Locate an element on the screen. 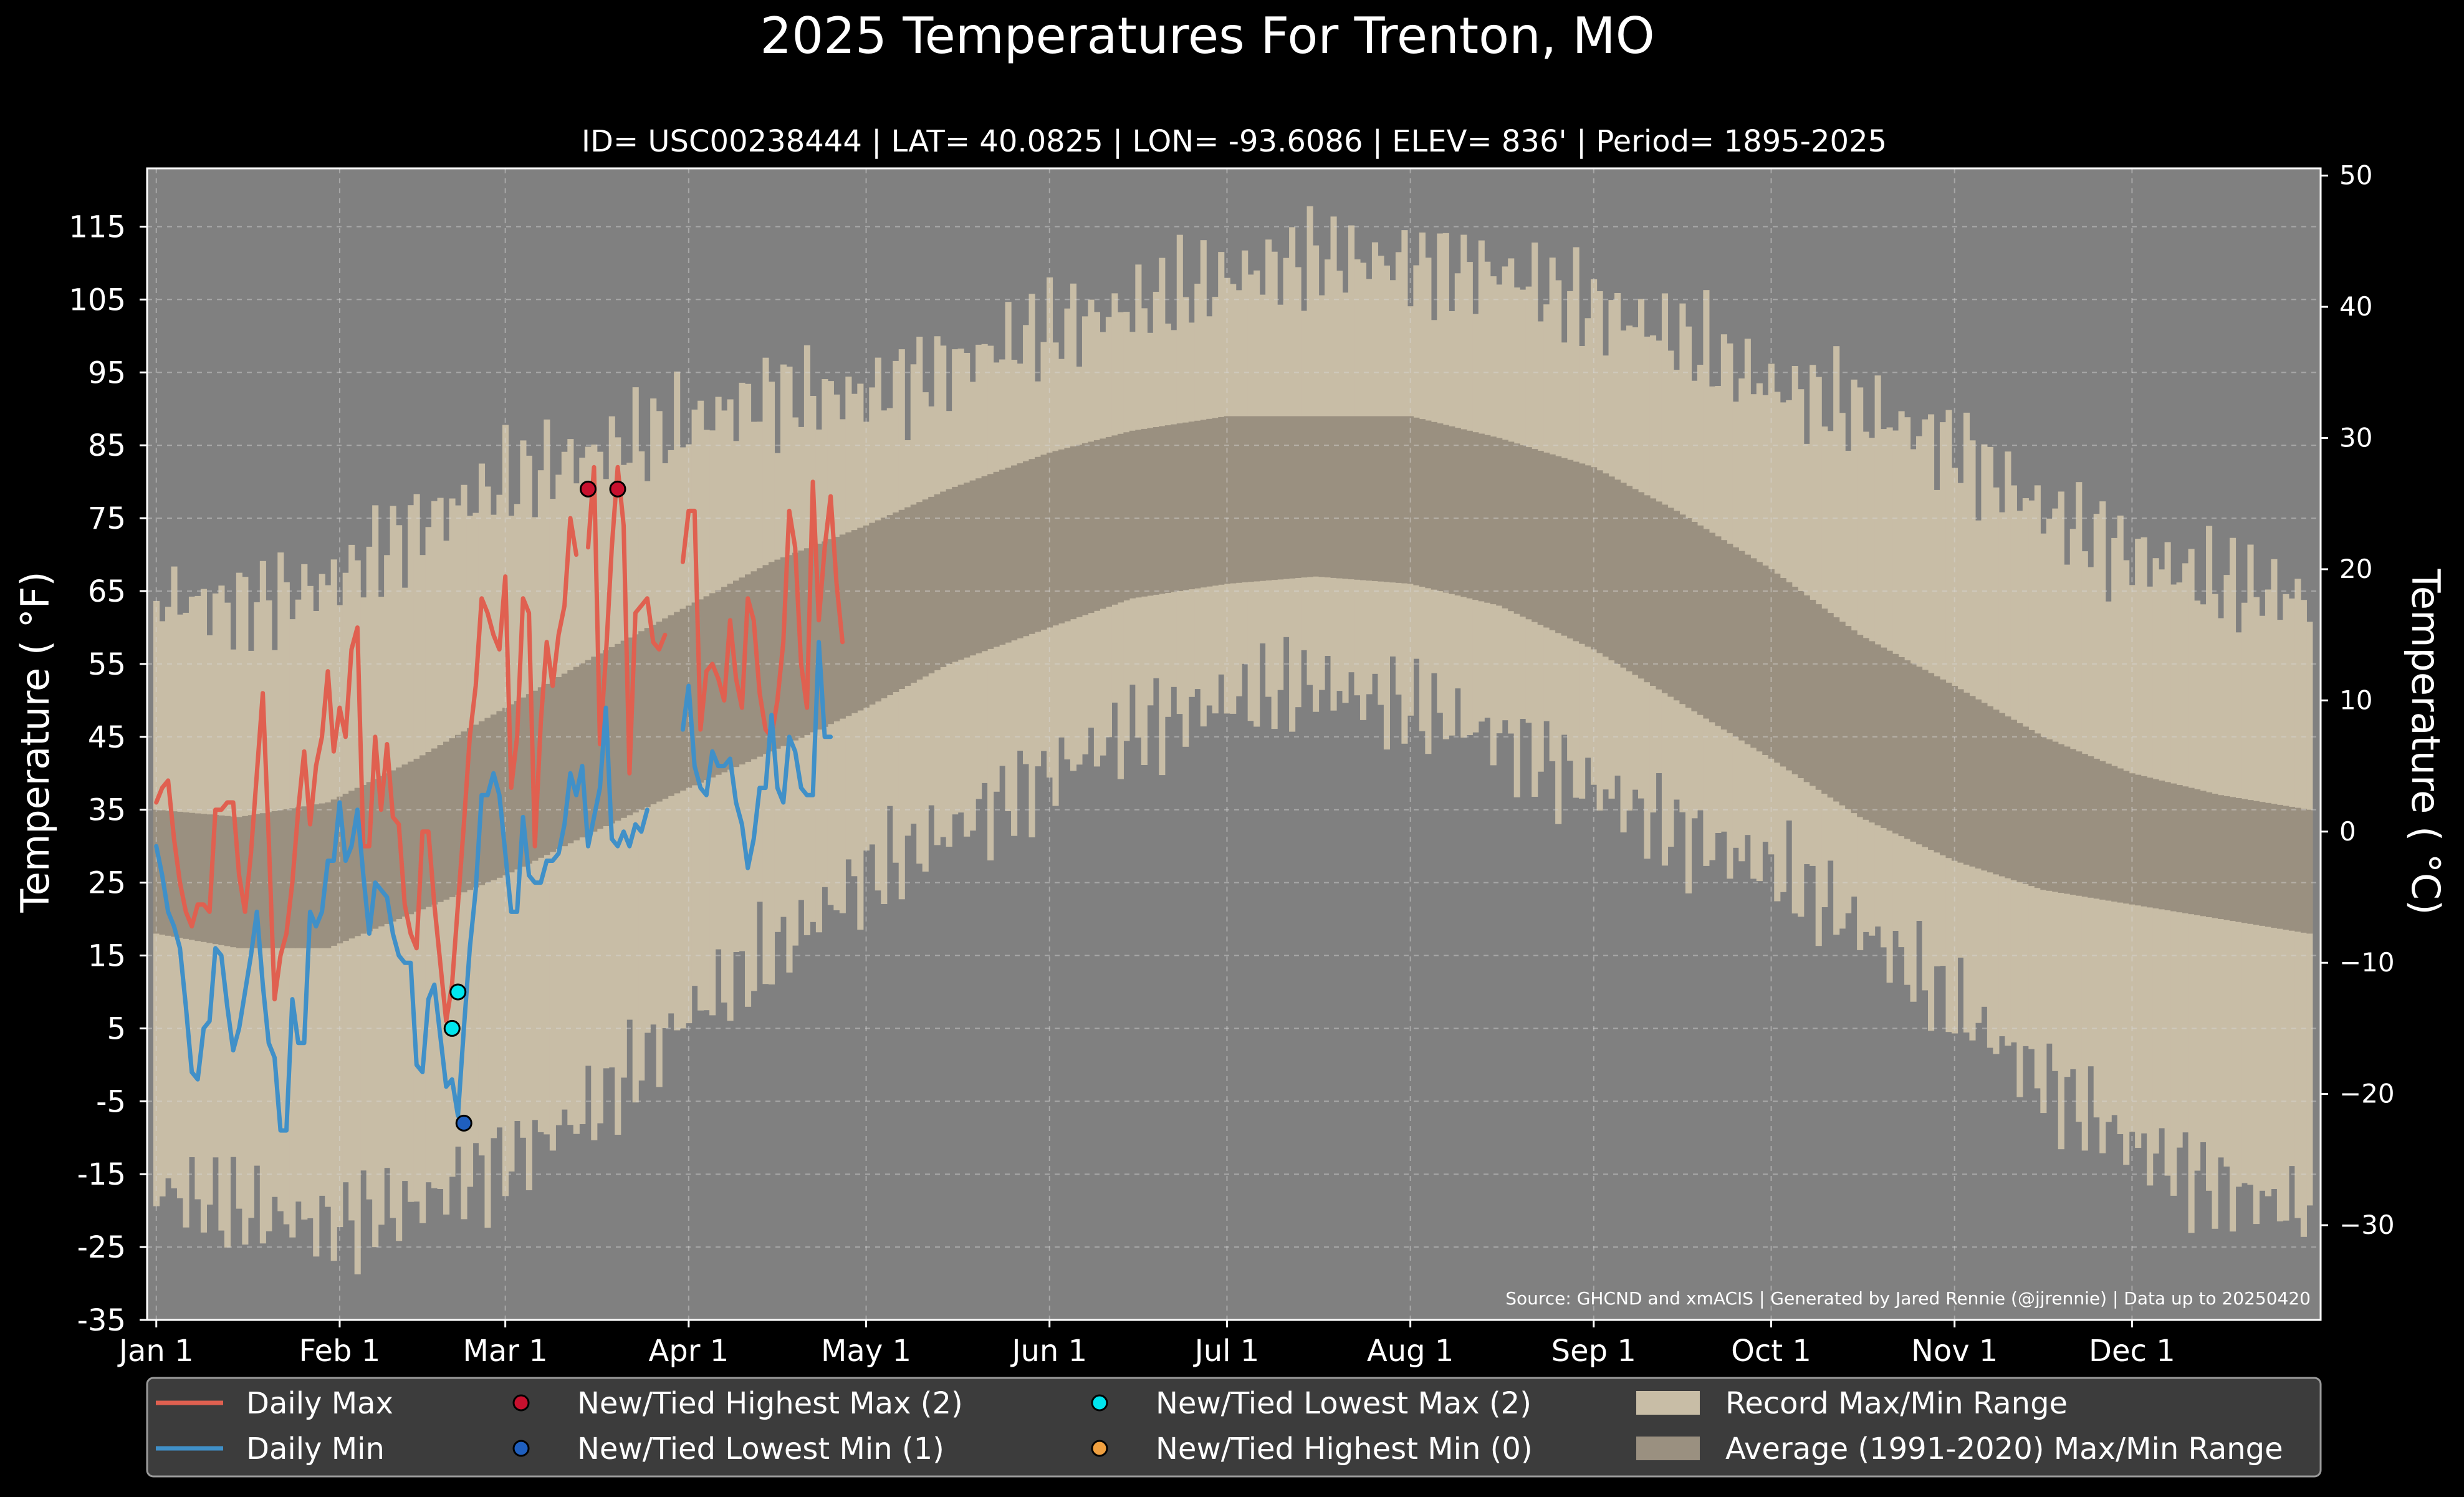  y-tick-label: -5 is located at coordinates (111, 1101).